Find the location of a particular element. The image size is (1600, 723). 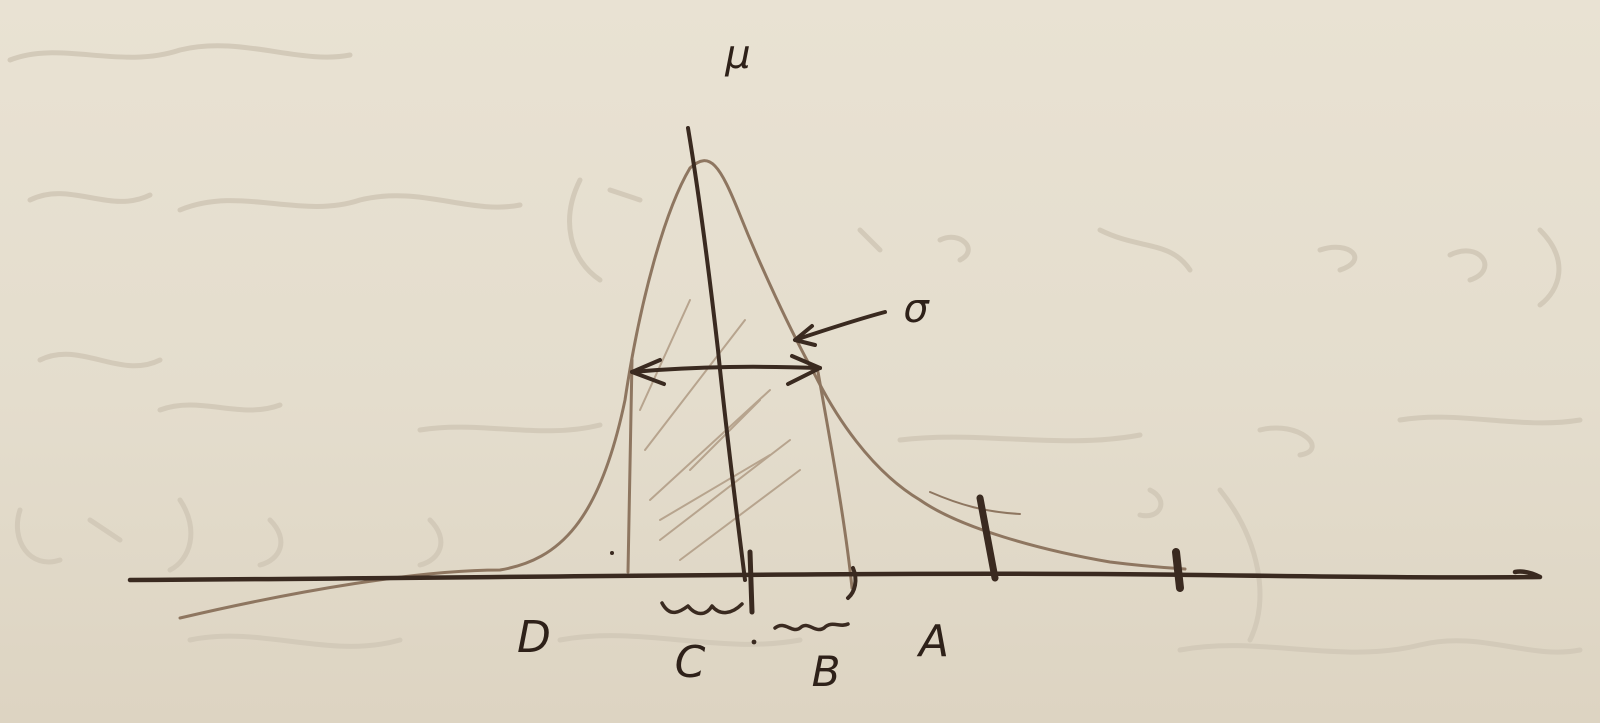

brace-b is located at coordinates (811, 627).